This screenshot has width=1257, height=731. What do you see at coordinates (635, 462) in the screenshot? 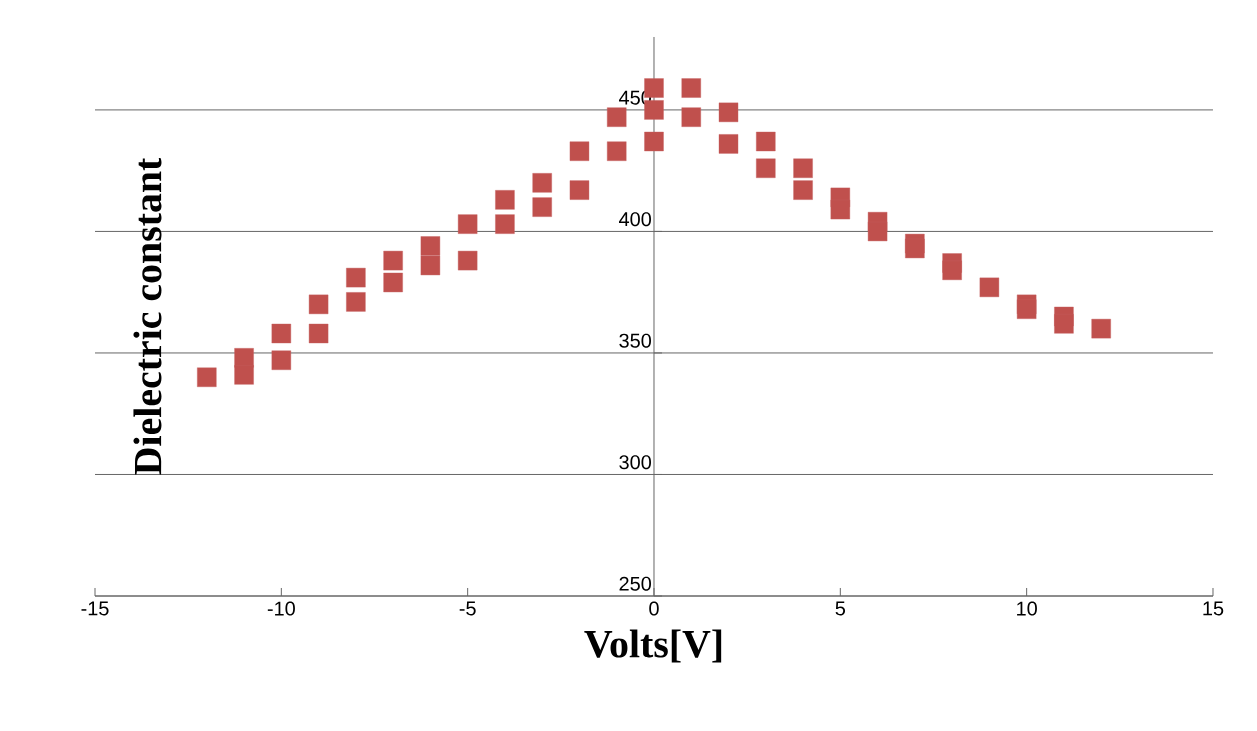
I see `y-tick-label: 300` at bounding box center [635, 462].